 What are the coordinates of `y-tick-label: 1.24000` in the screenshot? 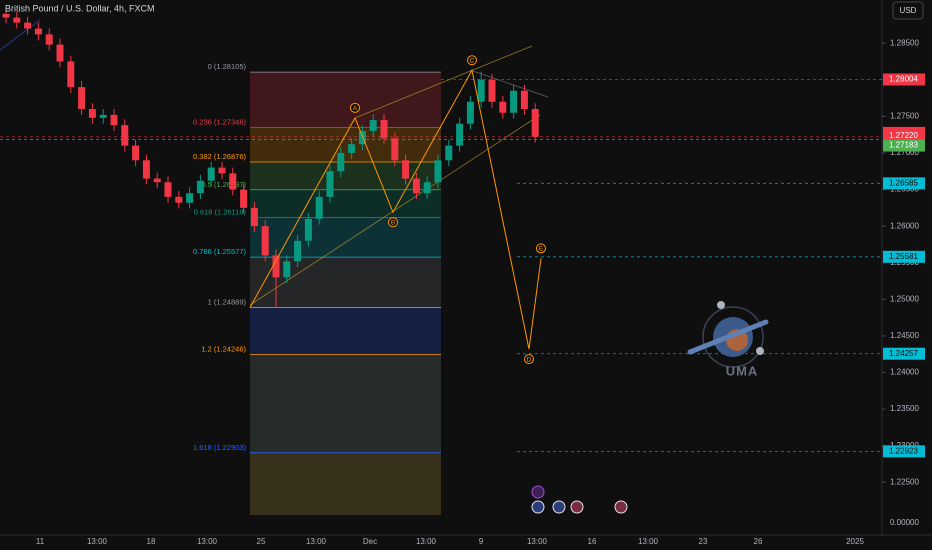 It's located at (904, 372).